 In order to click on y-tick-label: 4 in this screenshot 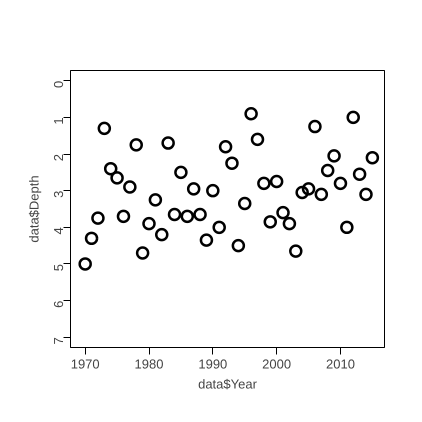, I will do `click(58, 231)`.